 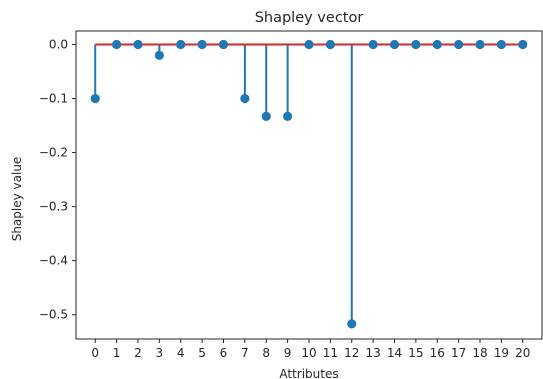 I want to click on x-tick-label: 15, so click(x=415, y=353).